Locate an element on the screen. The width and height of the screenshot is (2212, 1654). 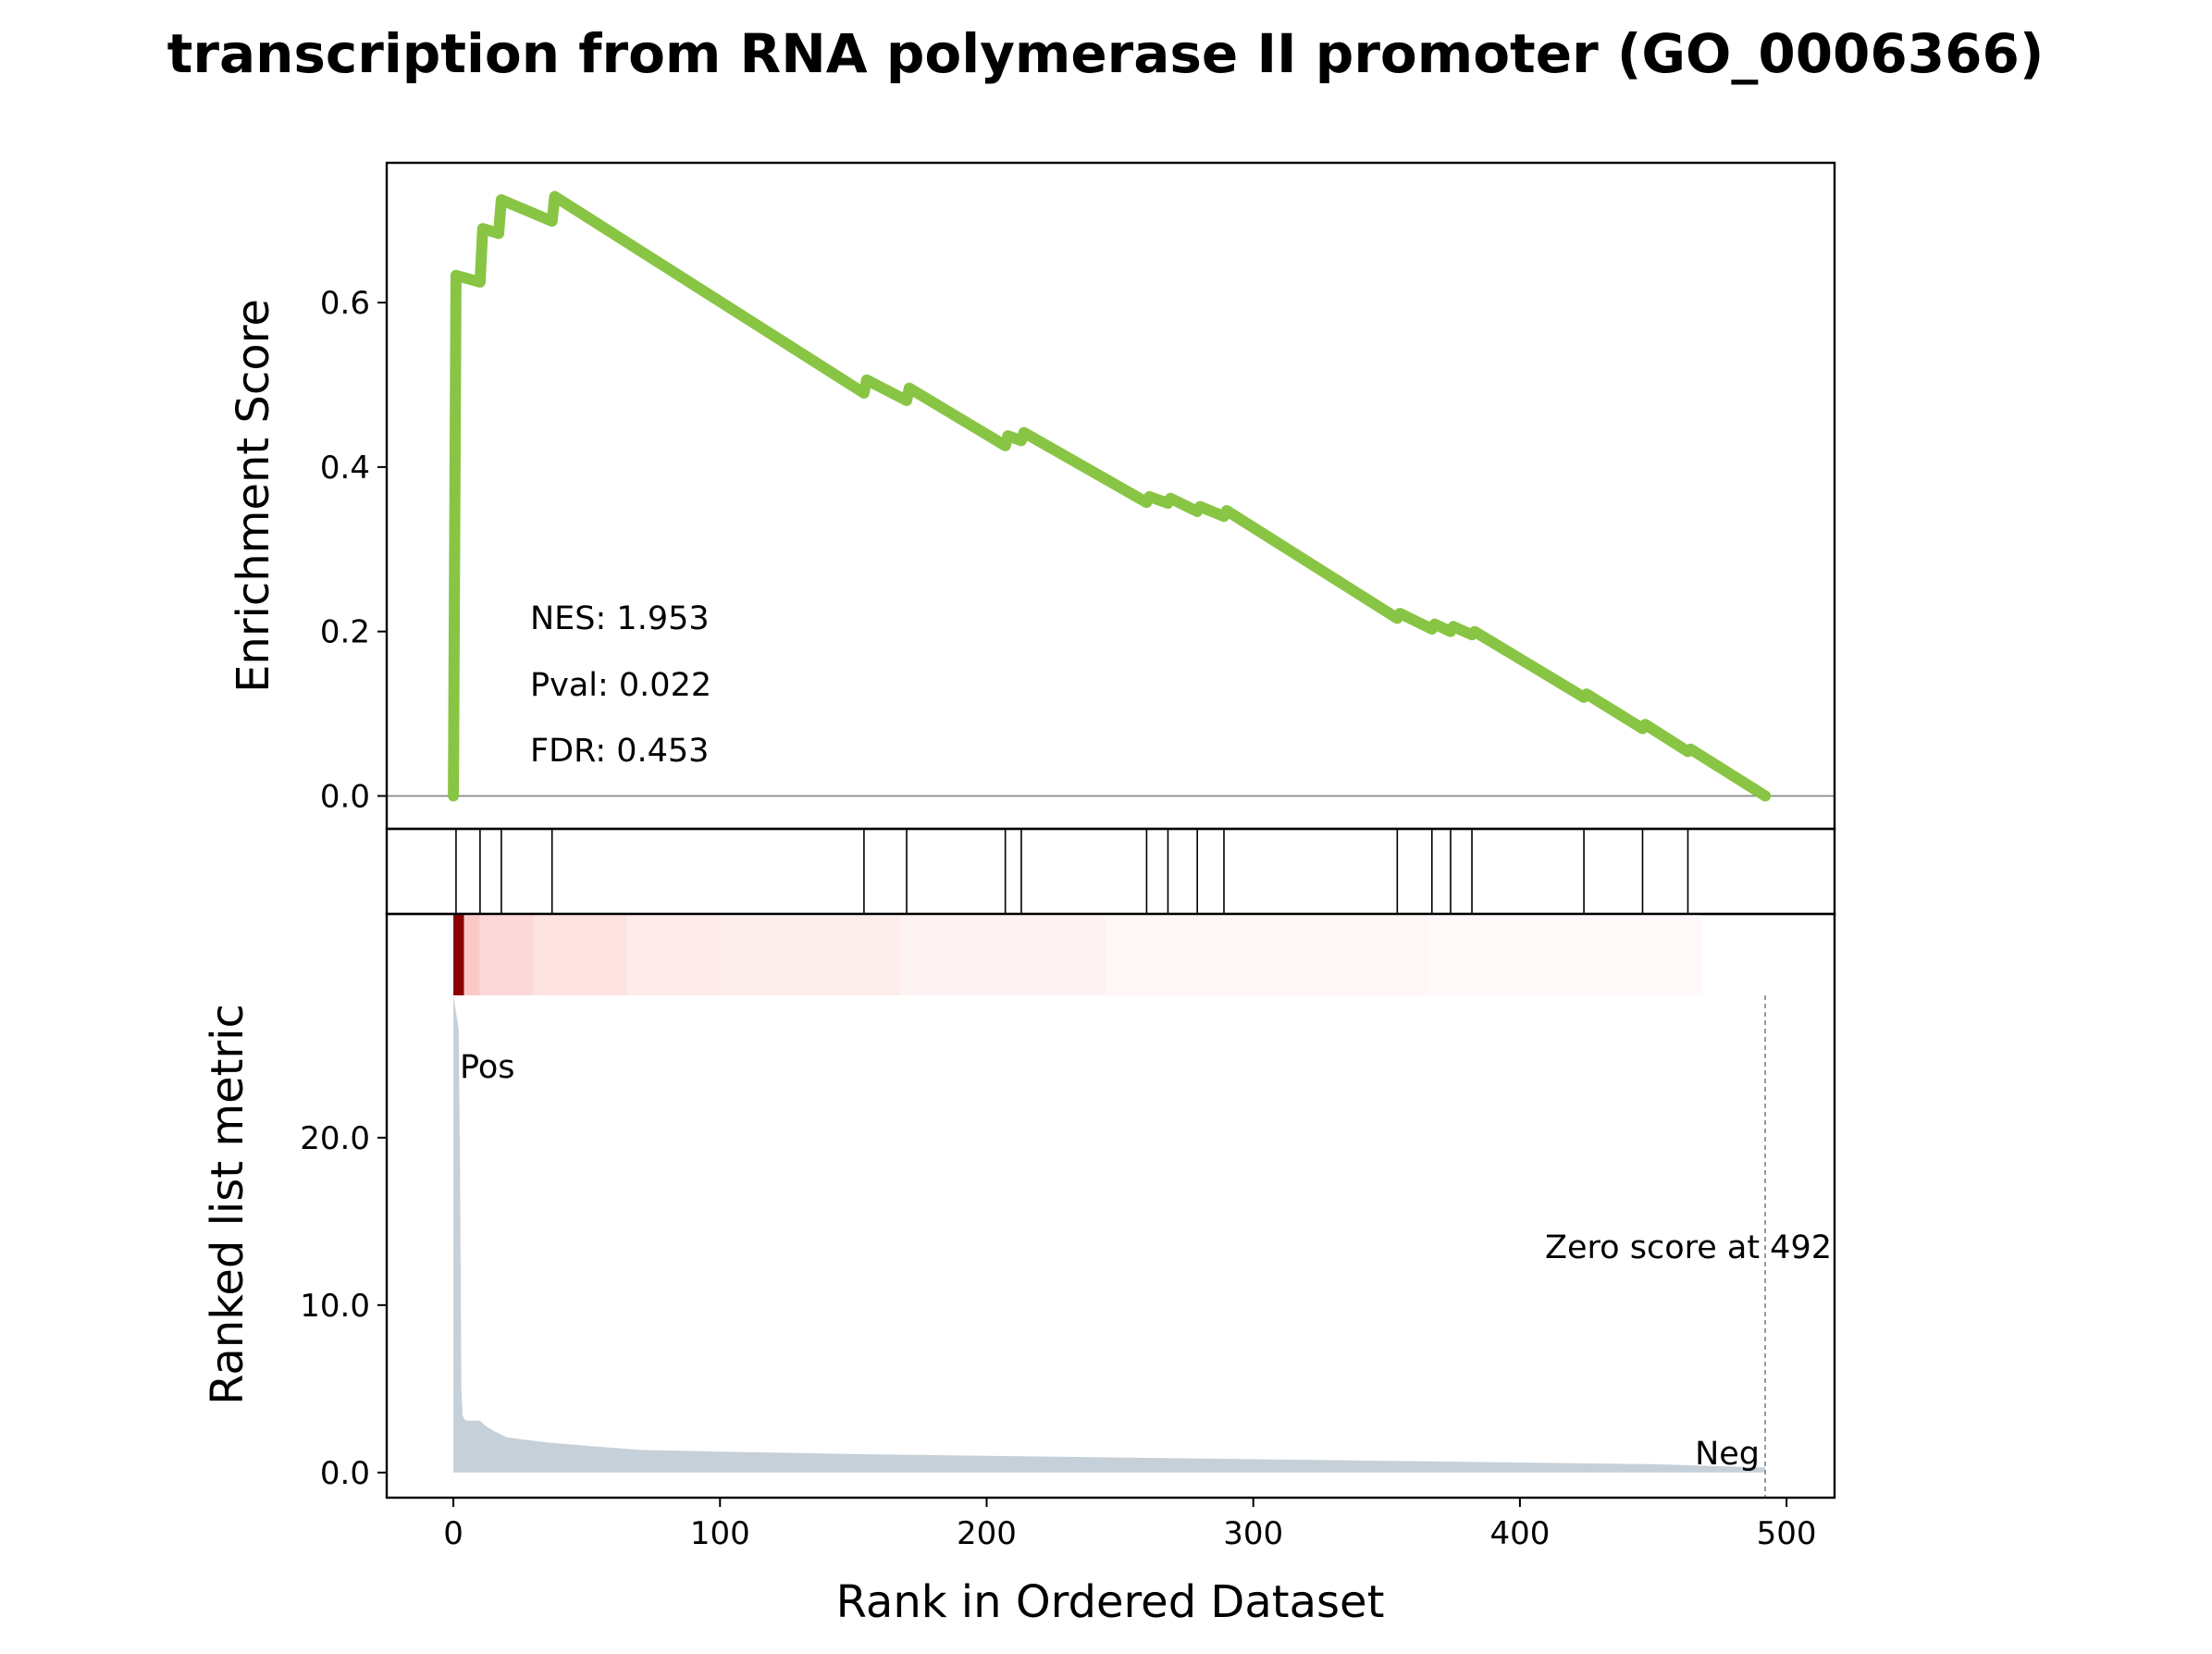
nes-annotation: NES: 1.953 is located at coordinates (620, 618).